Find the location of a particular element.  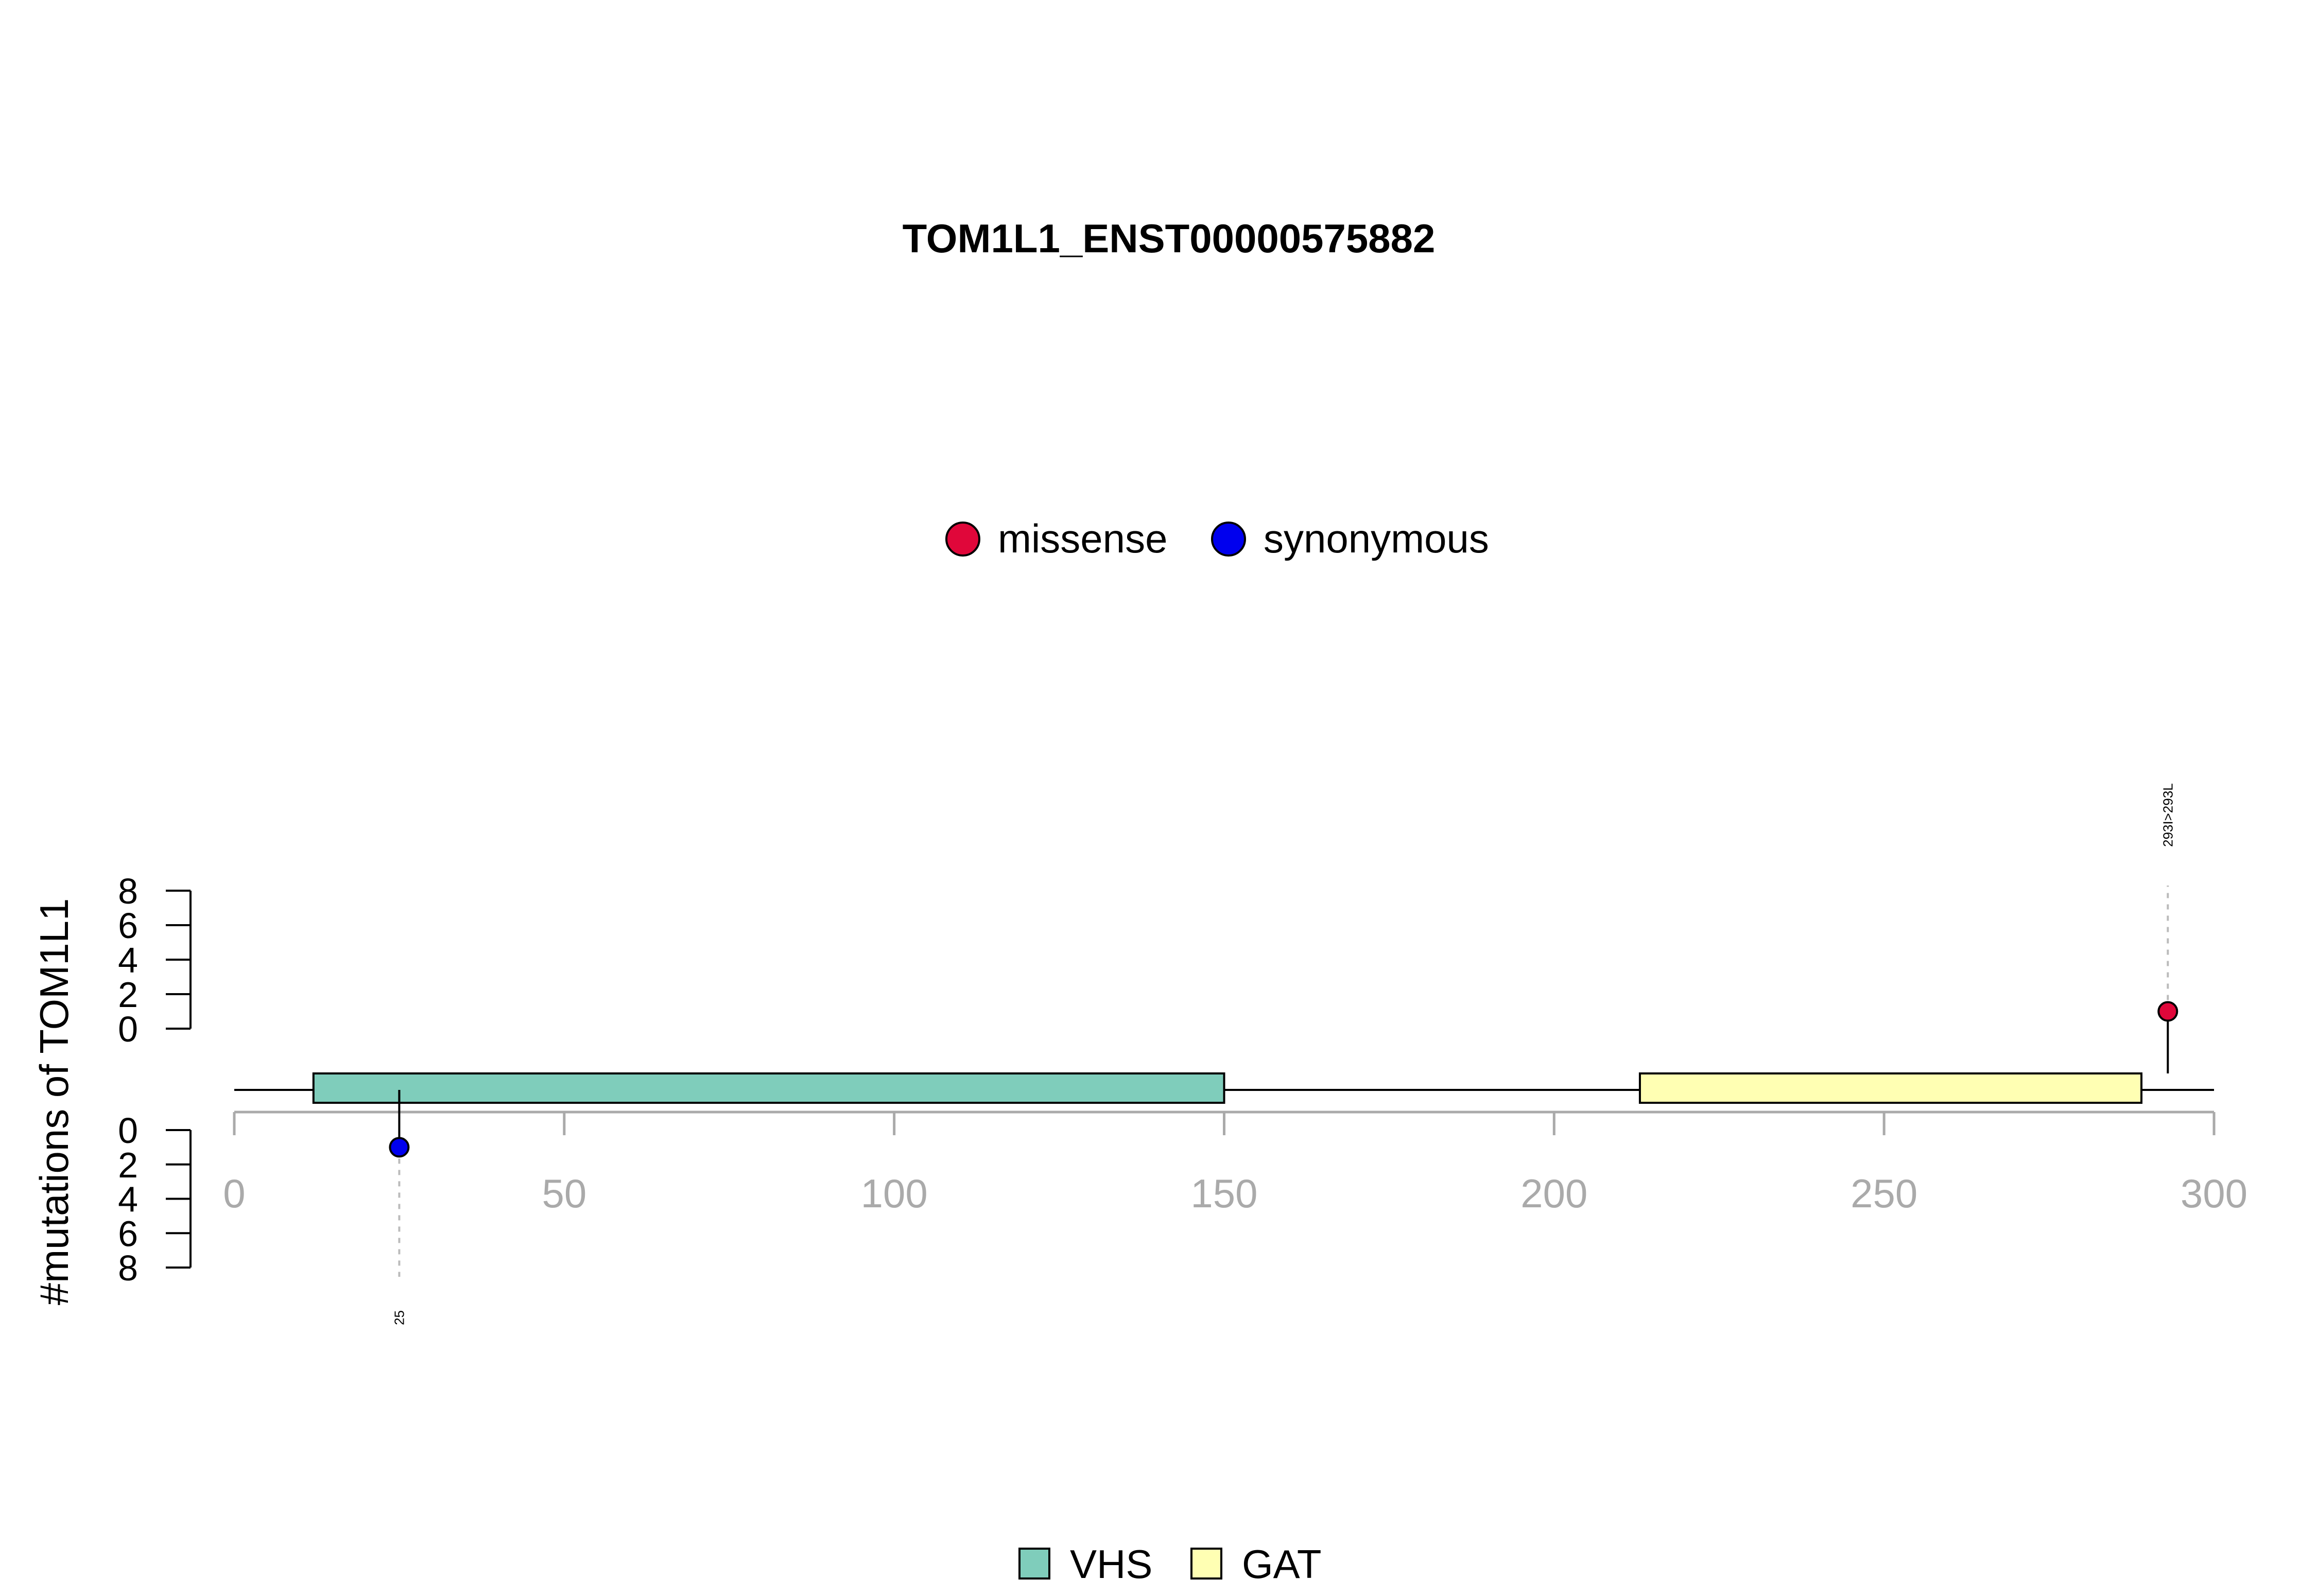

legend-marker-synonymous is located at coordinates (1228, 540).